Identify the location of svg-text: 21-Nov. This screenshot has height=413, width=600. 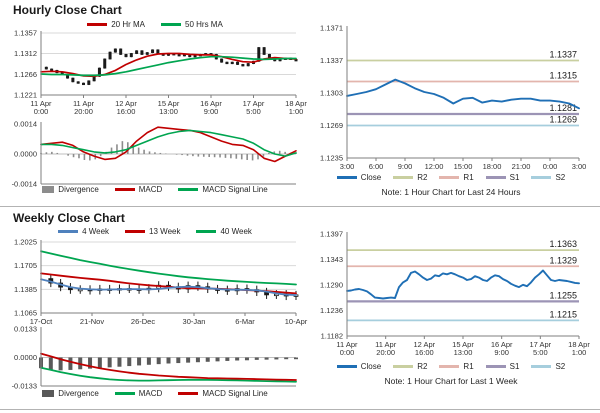
(92, 321).